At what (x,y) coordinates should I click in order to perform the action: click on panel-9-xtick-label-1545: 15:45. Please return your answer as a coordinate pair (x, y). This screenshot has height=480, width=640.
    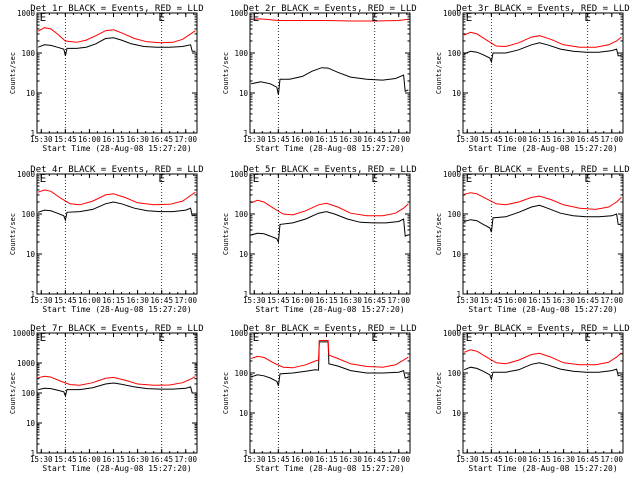
    Looking at the image, I should click on (491, 459).